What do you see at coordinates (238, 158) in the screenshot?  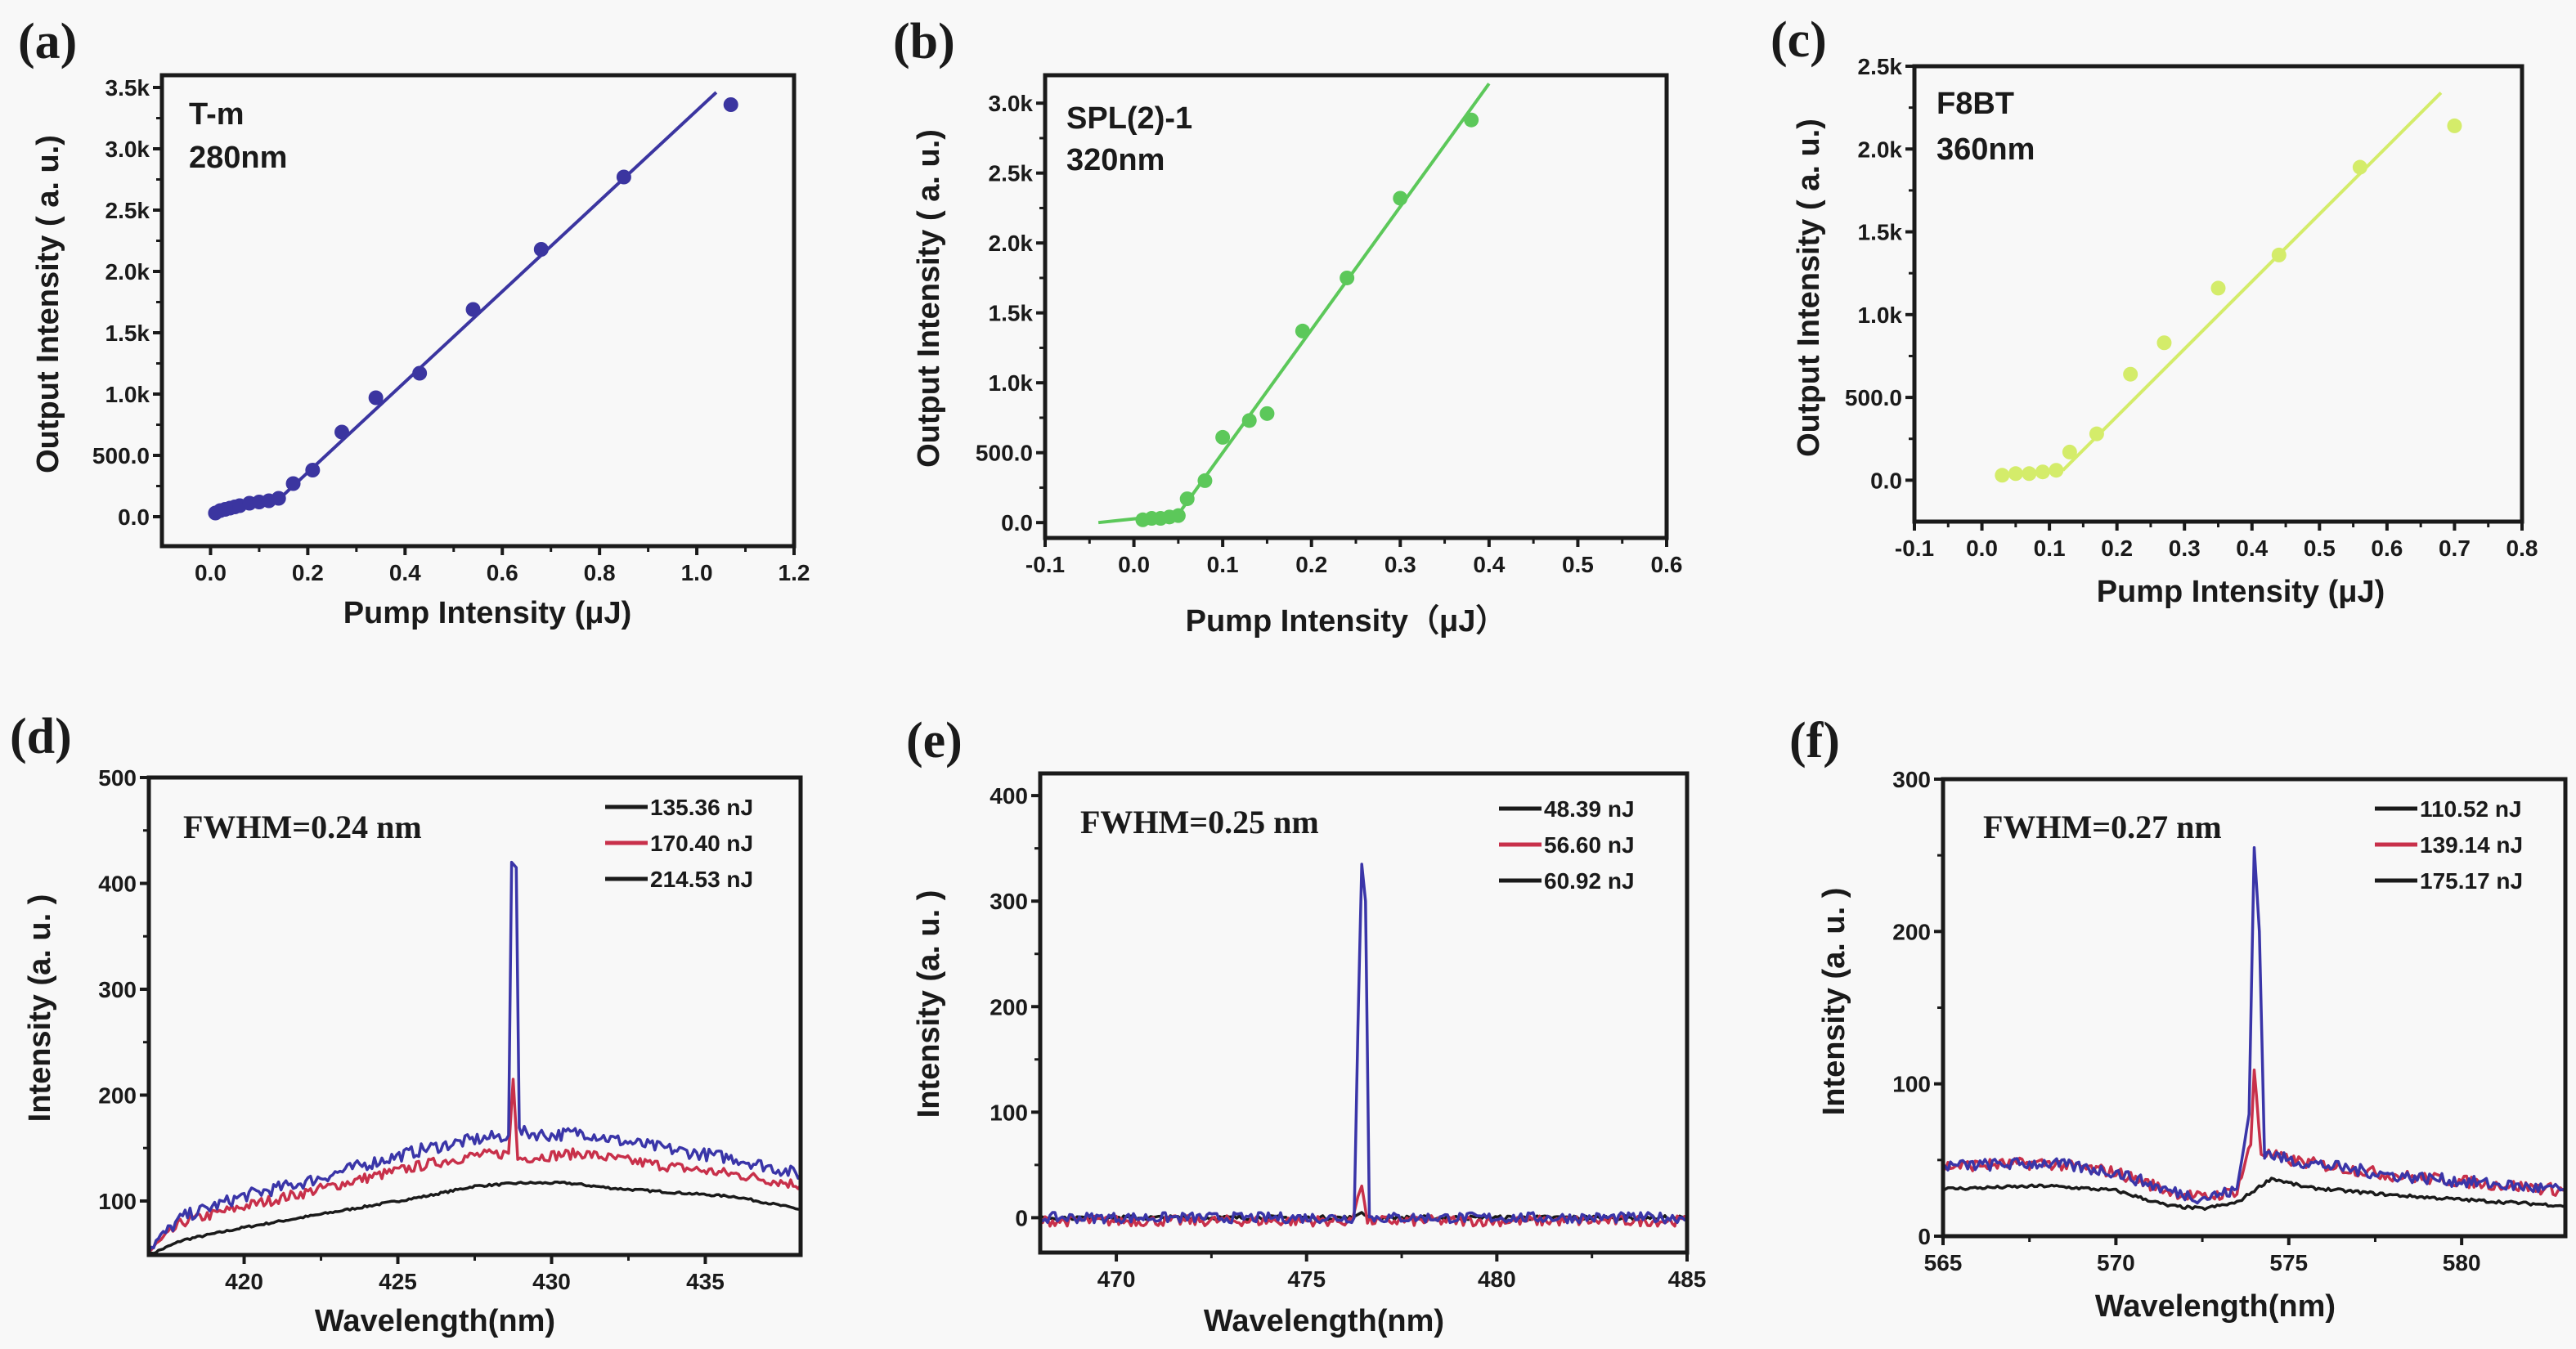 I see `sample-annotation: 280nm` at bounding box center [238, 158].